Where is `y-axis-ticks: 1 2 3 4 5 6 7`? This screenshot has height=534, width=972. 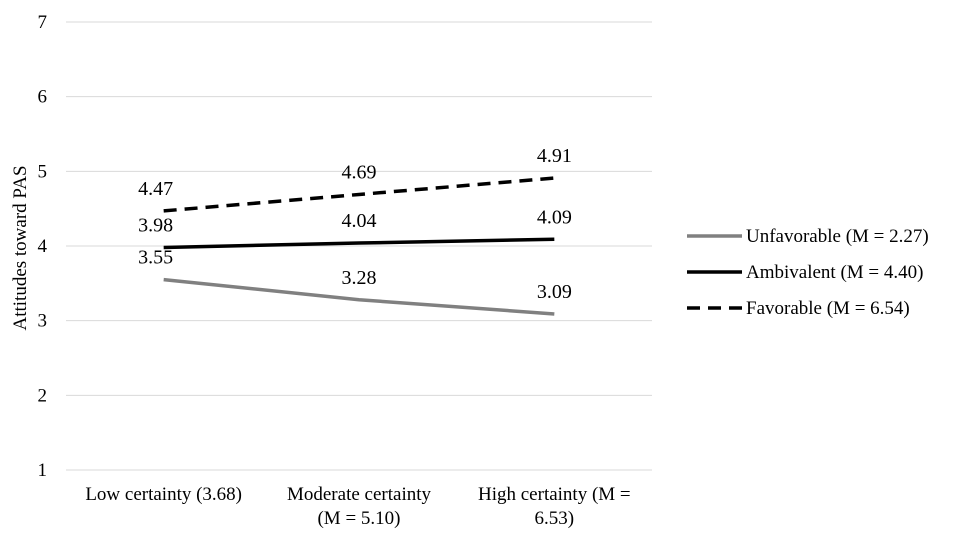
y-axis-ticks: 1 2 3 4 5 6 7 is located at coordinates (43, 246).